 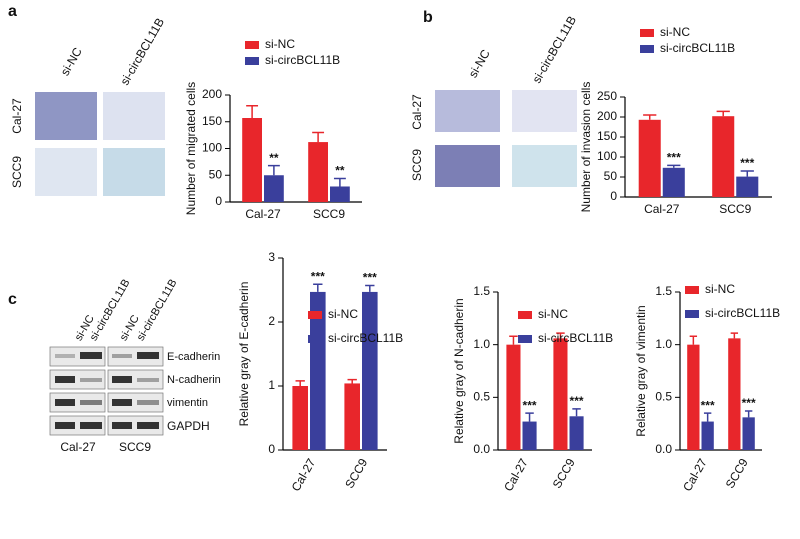 I want to click on lane-label: si-circBCL11B, so click(x=157, y=310).